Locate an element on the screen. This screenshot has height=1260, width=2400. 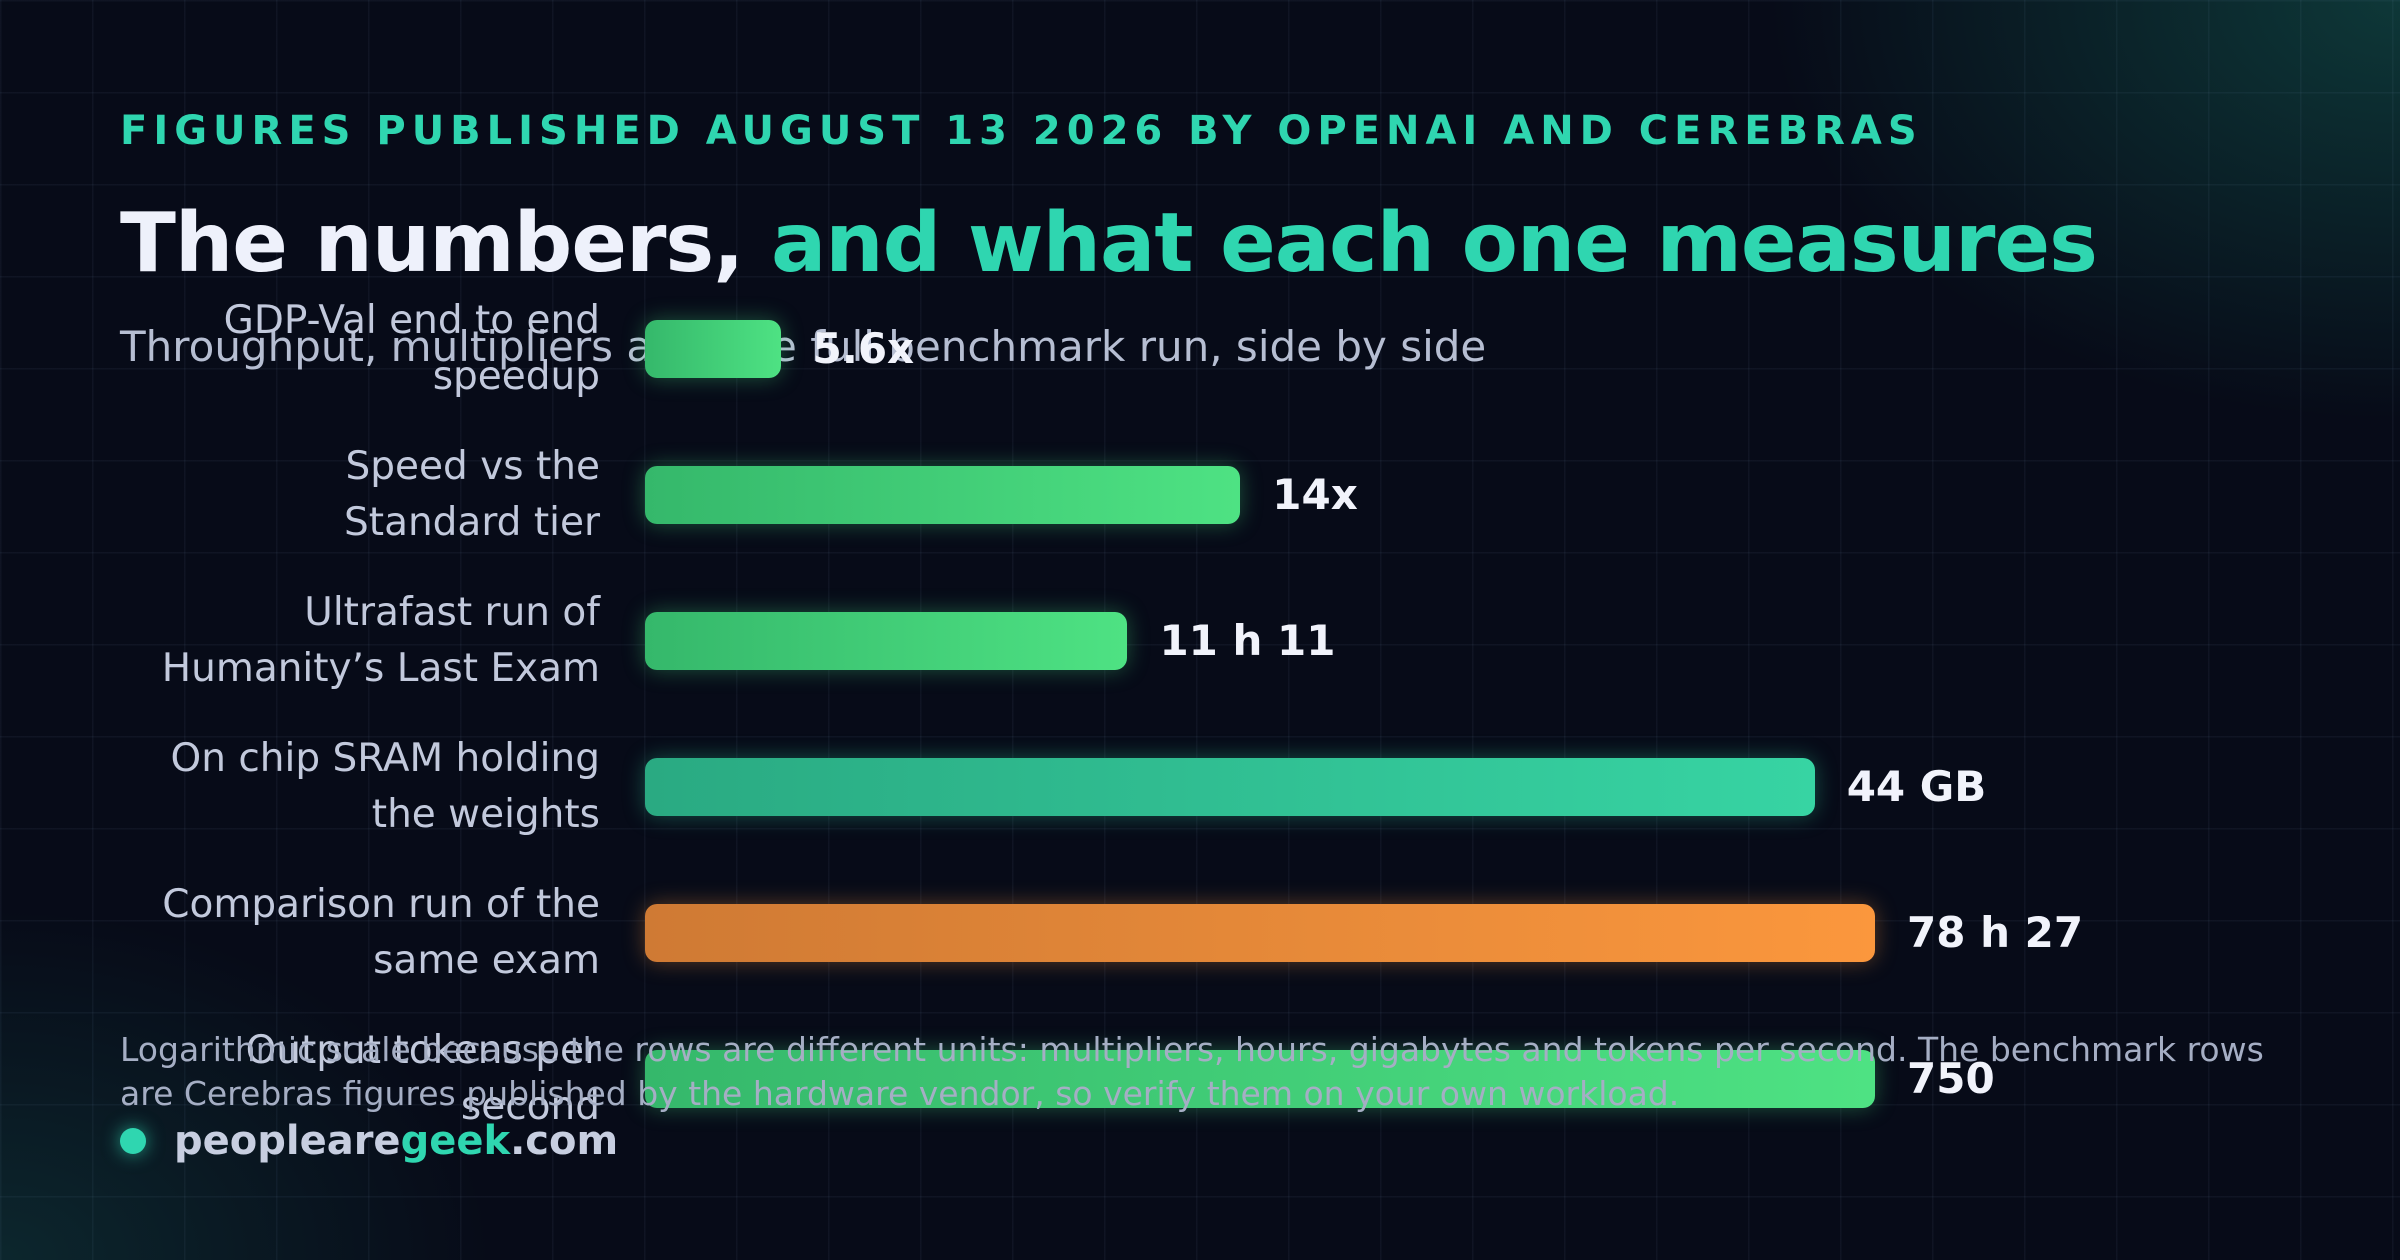
page-title: The numbers, and what each one measures is located at coordinates (1109, 243).